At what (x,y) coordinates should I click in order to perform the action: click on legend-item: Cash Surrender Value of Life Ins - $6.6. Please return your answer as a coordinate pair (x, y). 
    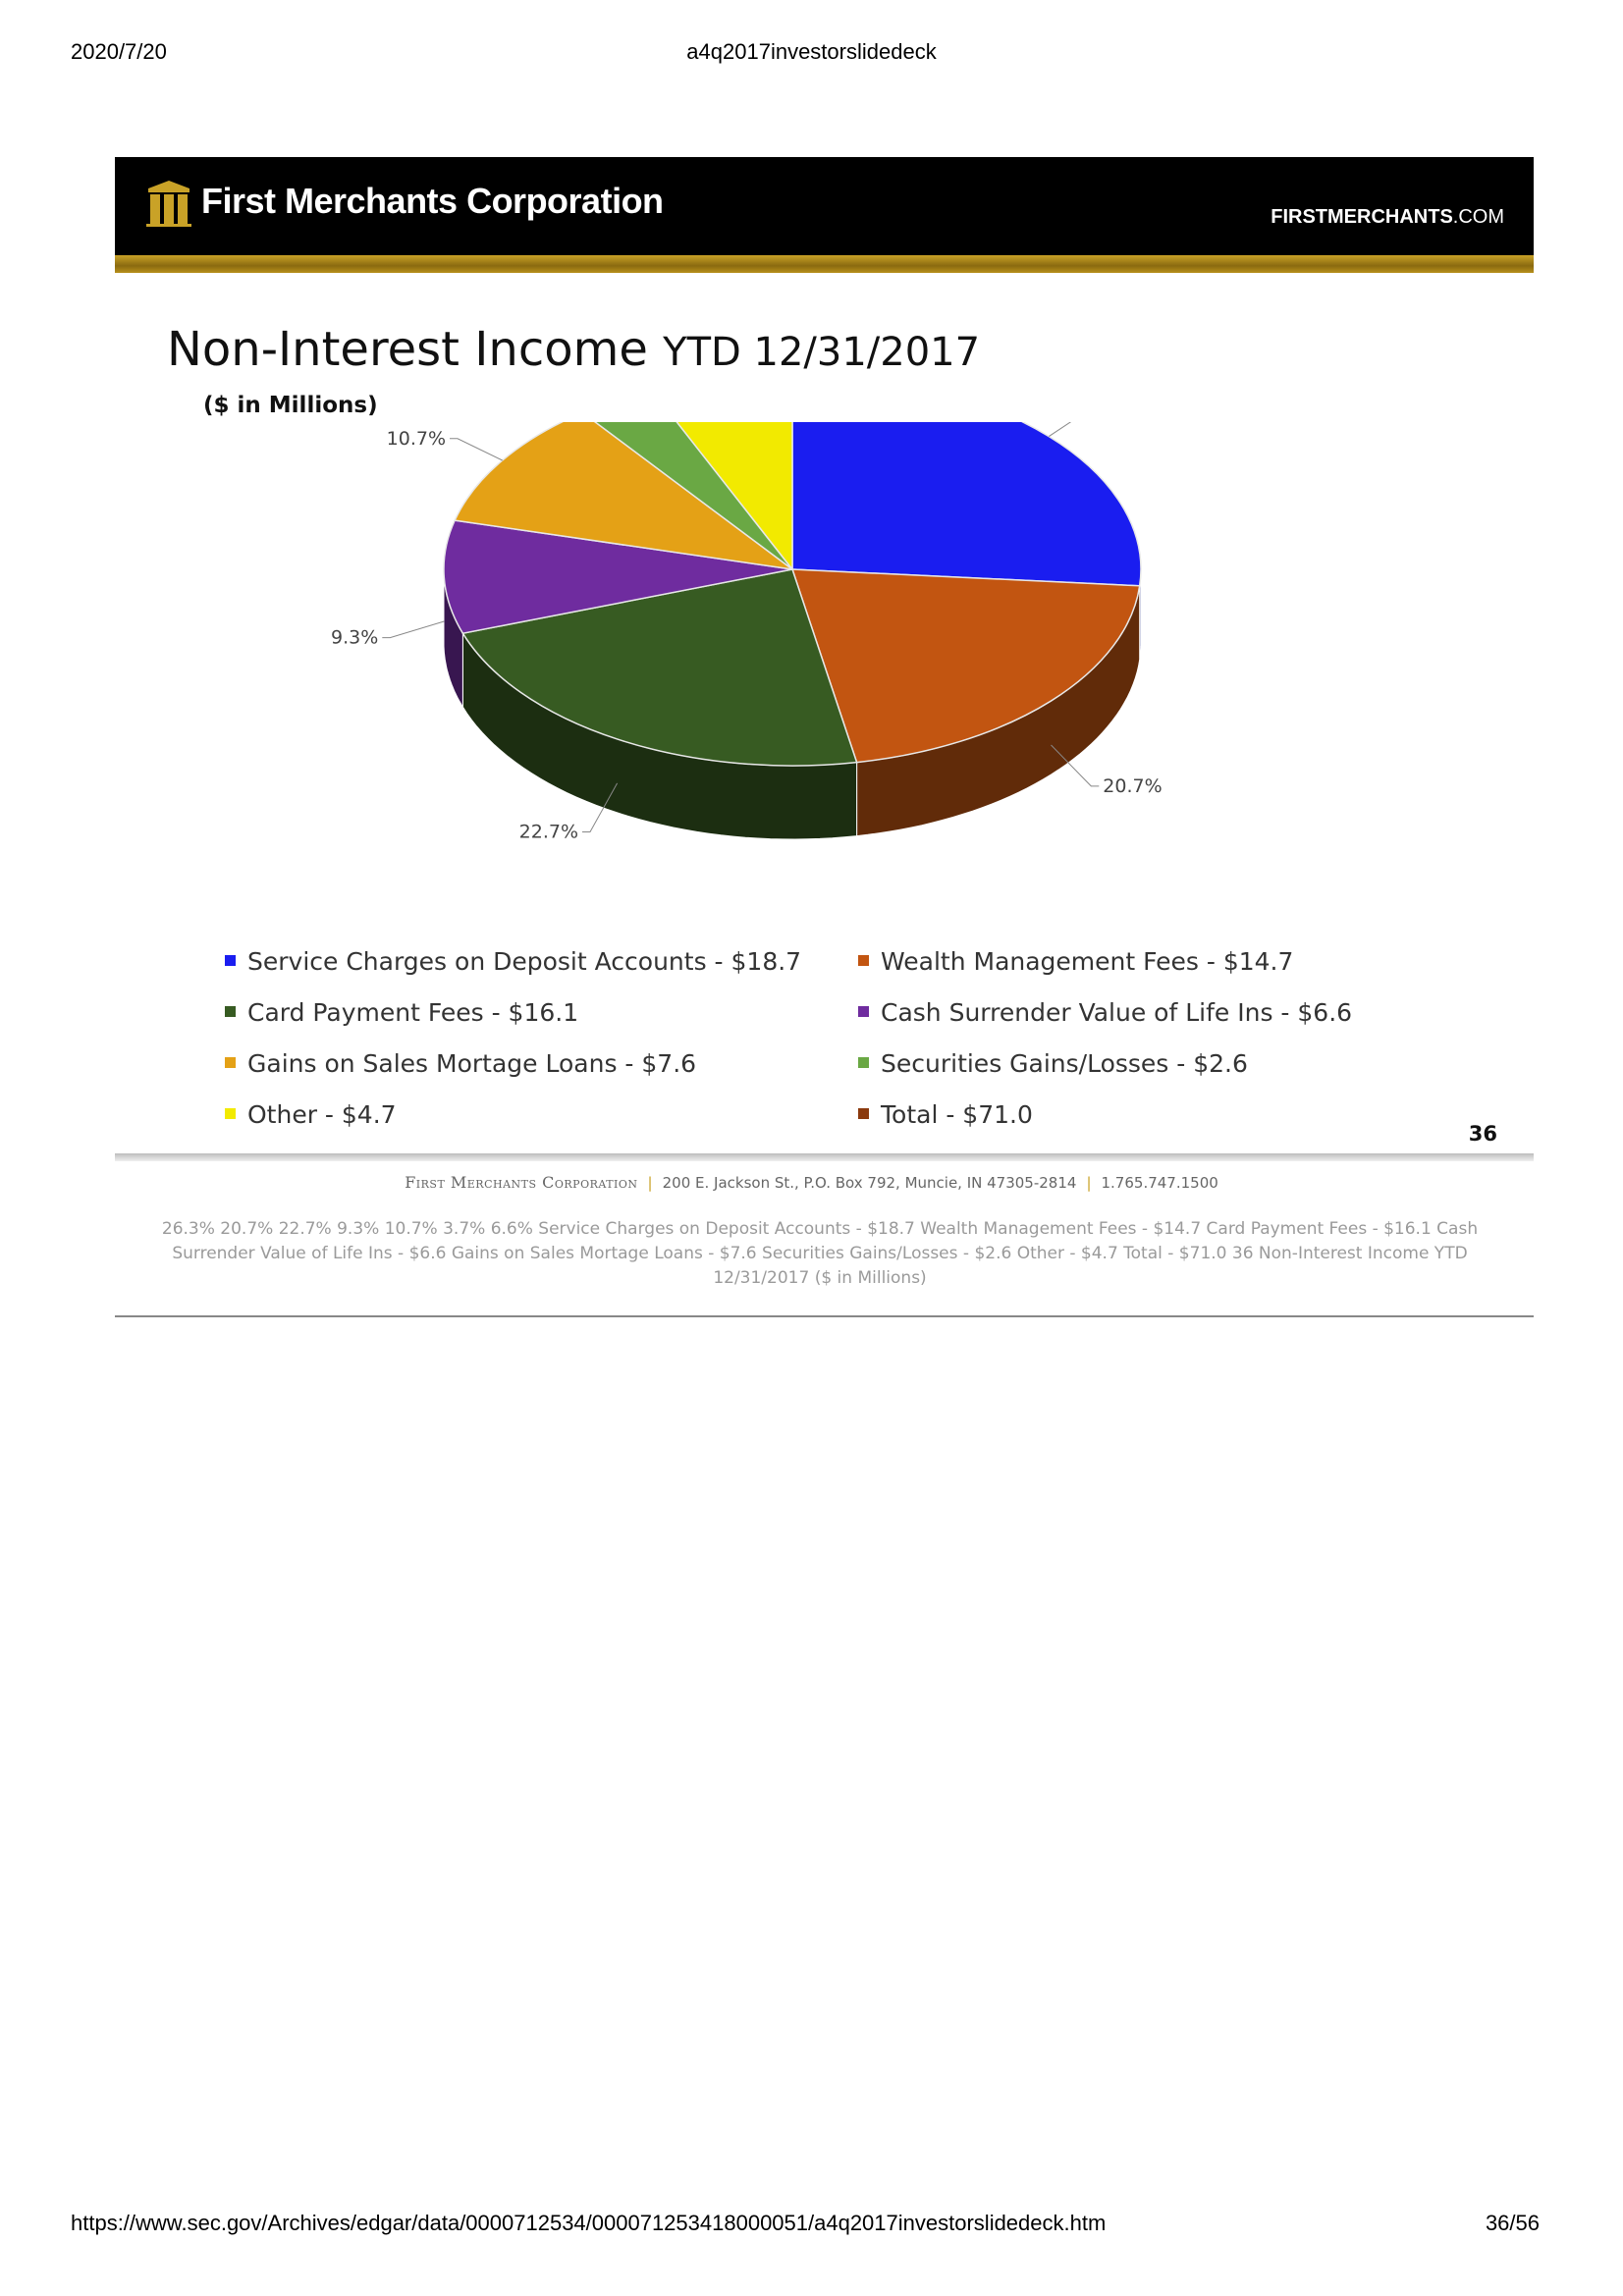
    Looking at the image, I should click on (1105, 1012).